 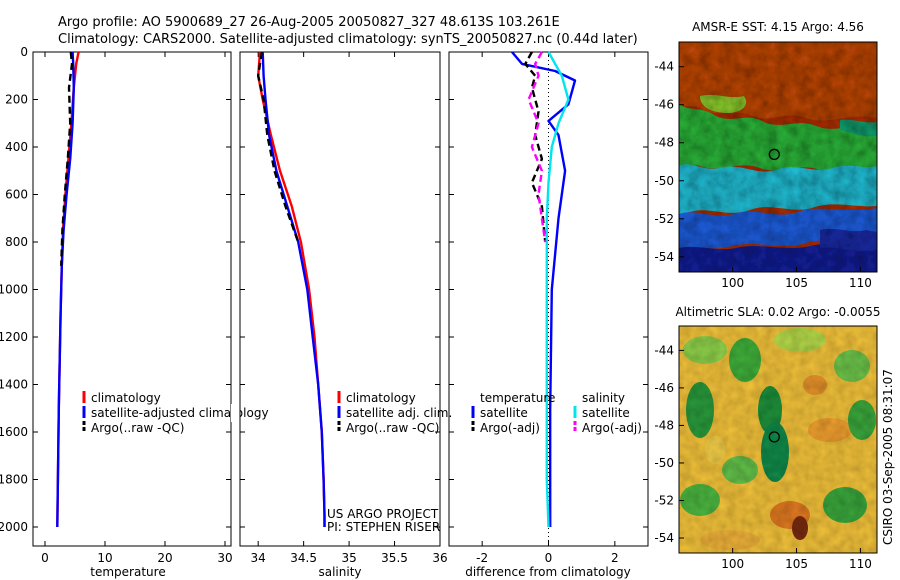 I want to click on y-tick-label: 1200, so click(x=14, y=337).